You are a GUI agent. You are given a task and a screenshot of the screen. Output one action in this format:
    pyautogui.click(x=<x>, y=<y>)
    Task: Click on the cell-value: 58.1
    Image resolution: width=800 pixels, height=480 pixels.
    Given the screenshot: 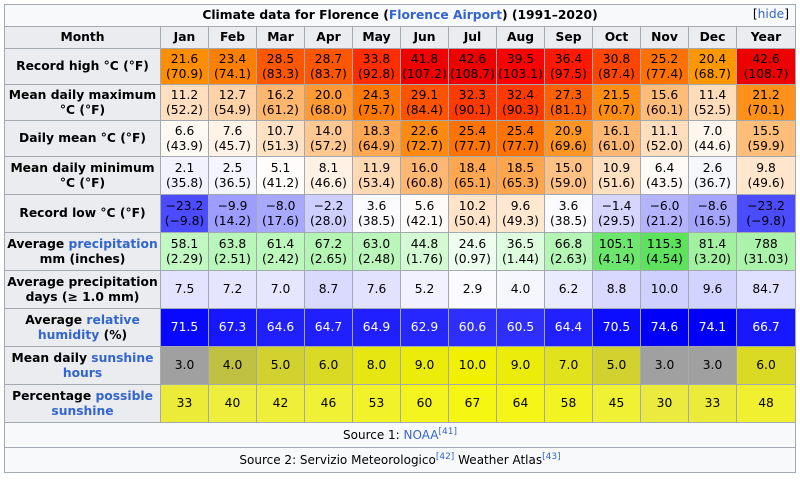 What is the action you would take?
    pyautogui.click(x=184, y=243)
    